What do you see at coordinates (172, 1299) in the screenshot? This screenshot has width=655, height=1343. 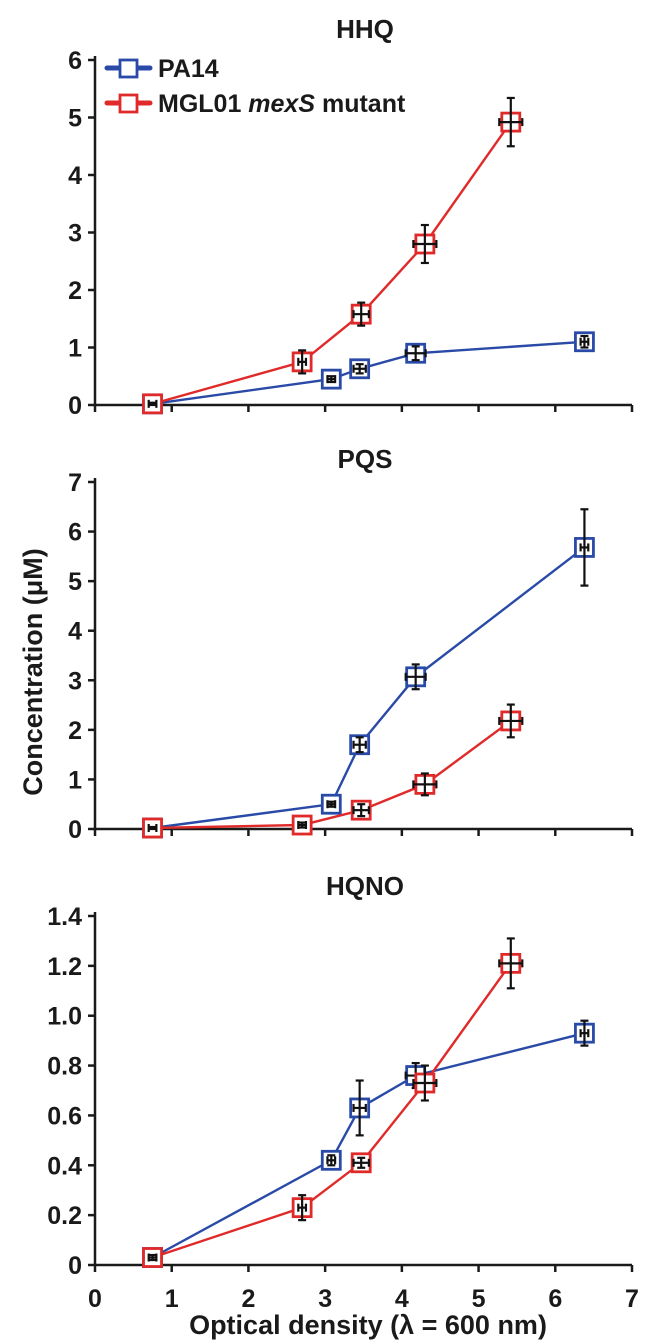 I see `x-tick-label: 1` at bounding box center [172, 1299].